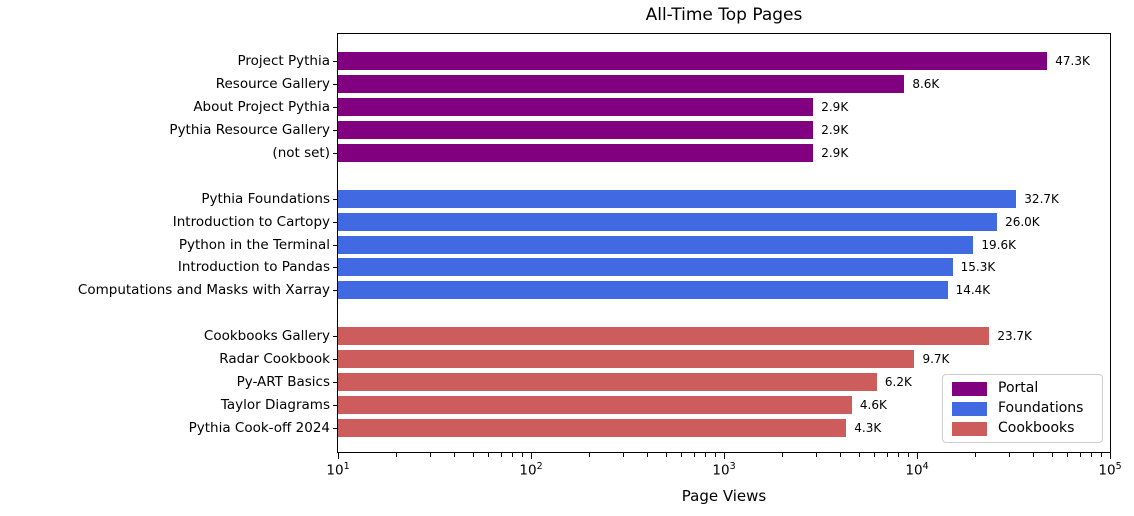  I want to click on y-tick-label: Project Pythia, so click(283, 61).